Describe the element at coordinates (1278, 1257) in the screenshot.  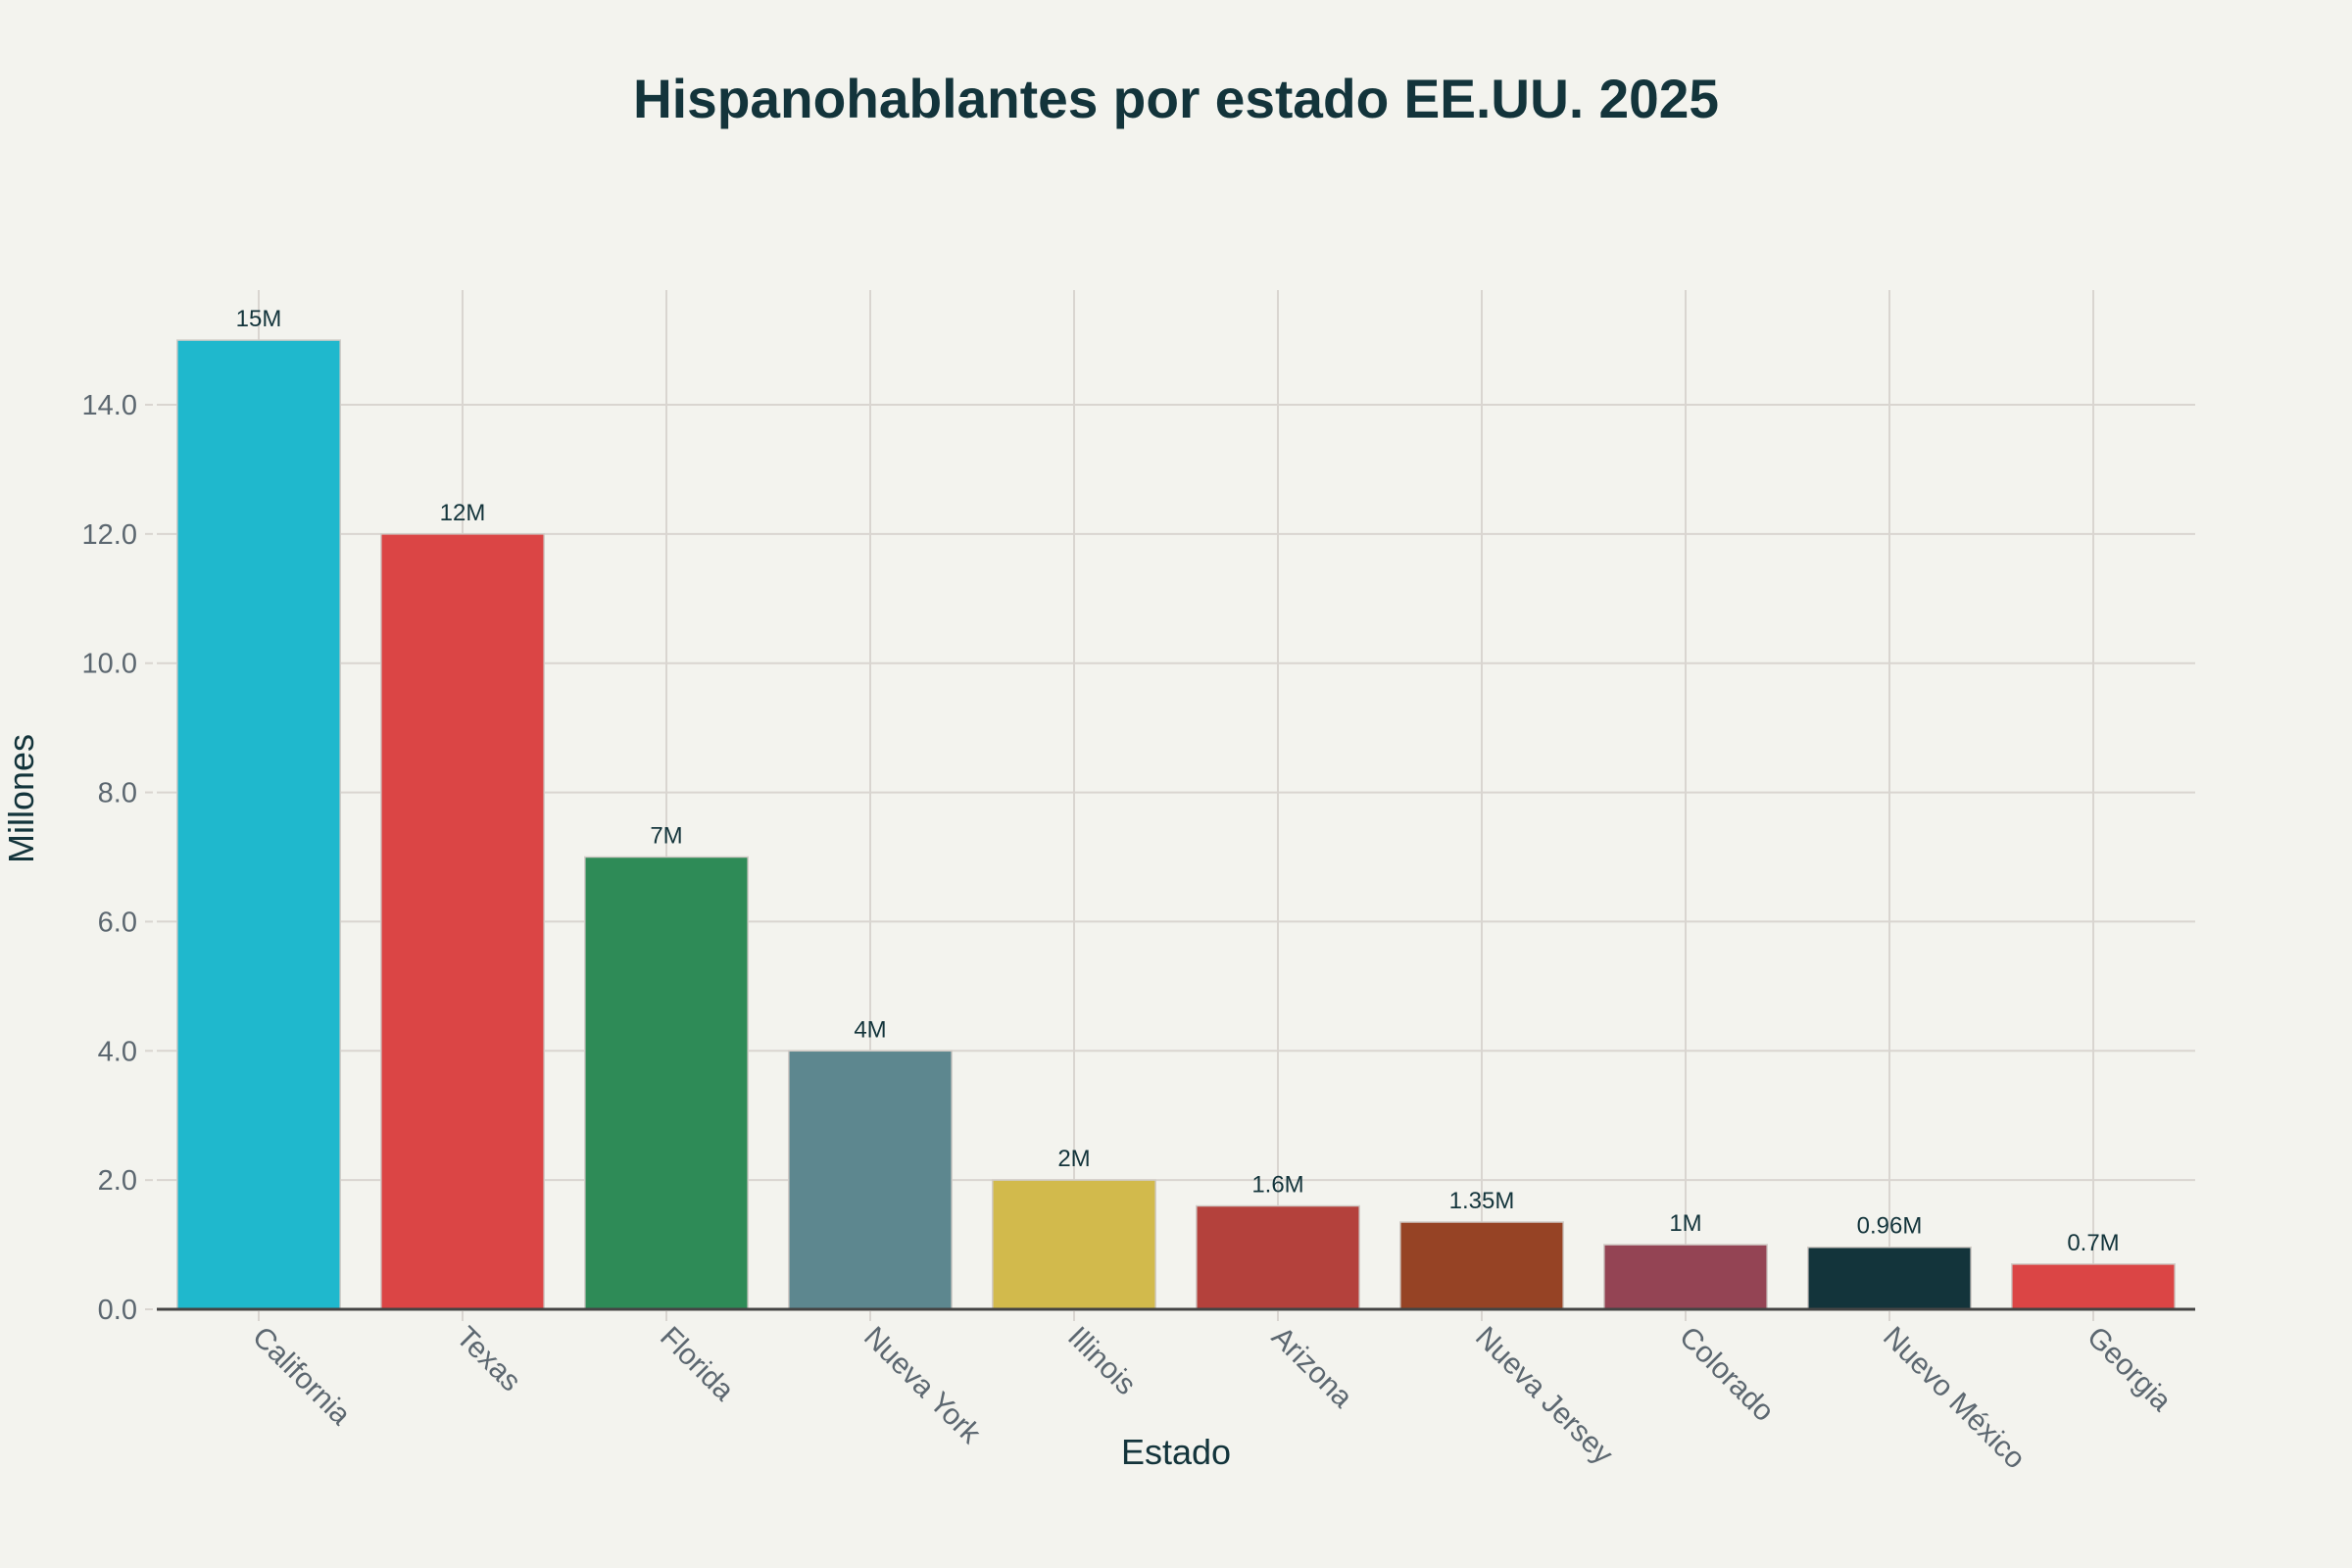
I see `bar-arizona` at that location.